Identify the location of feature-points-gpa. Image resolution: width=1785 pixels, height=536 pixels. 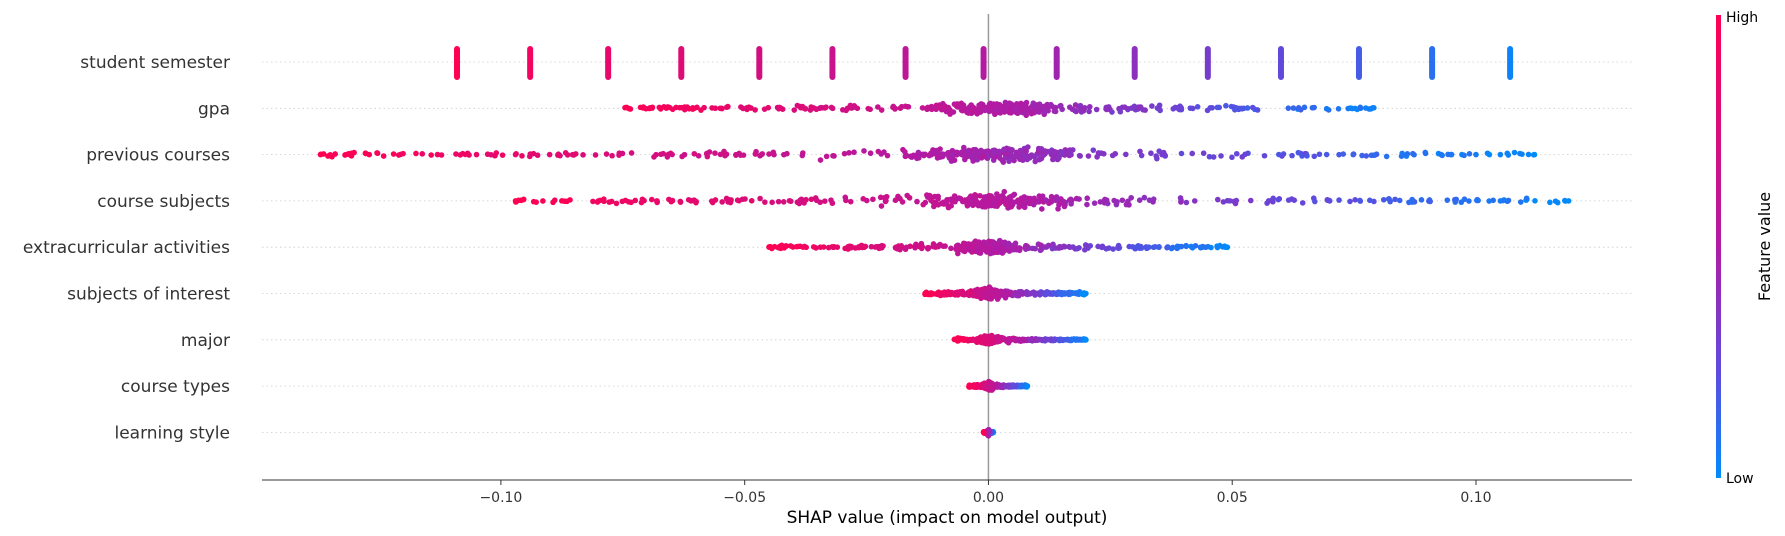
(999, 109).